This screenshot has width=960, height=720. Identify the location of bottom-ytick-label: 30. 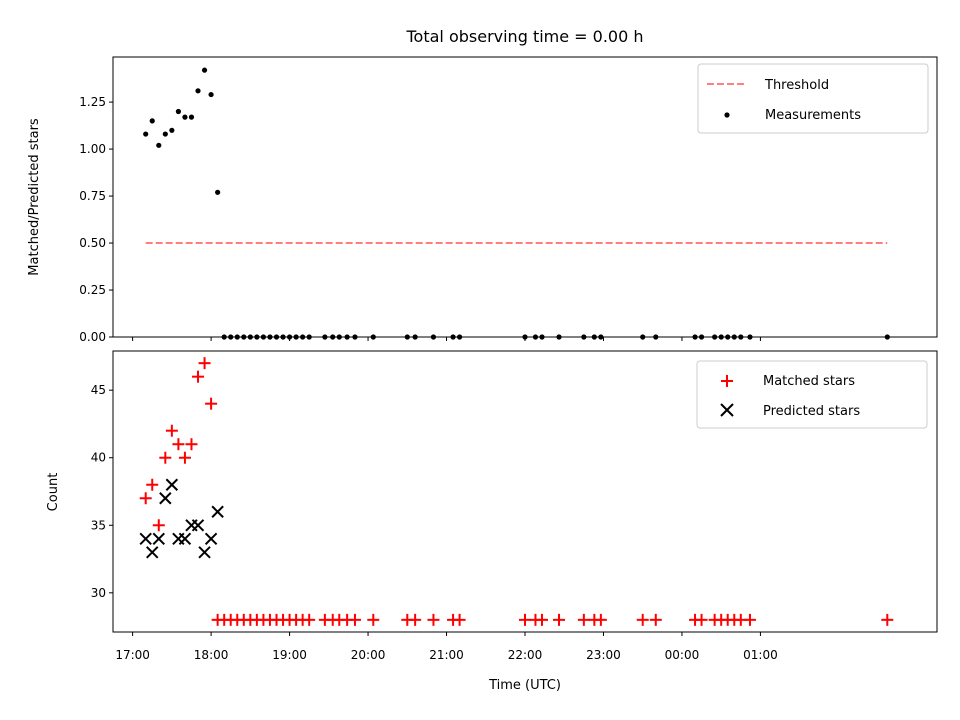
(98, 593).